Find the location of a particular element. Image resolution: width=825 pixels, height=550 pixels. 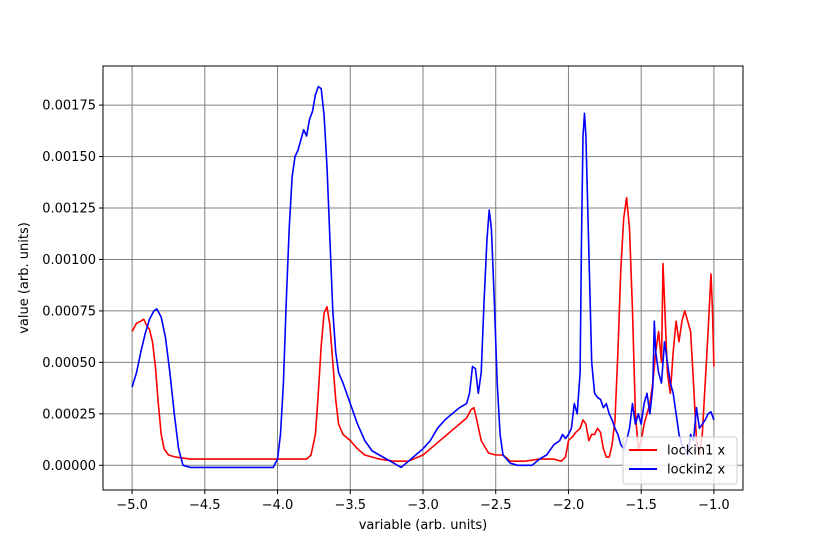

y-tick-label: 0.00150 is located at coordinates (69, 157).